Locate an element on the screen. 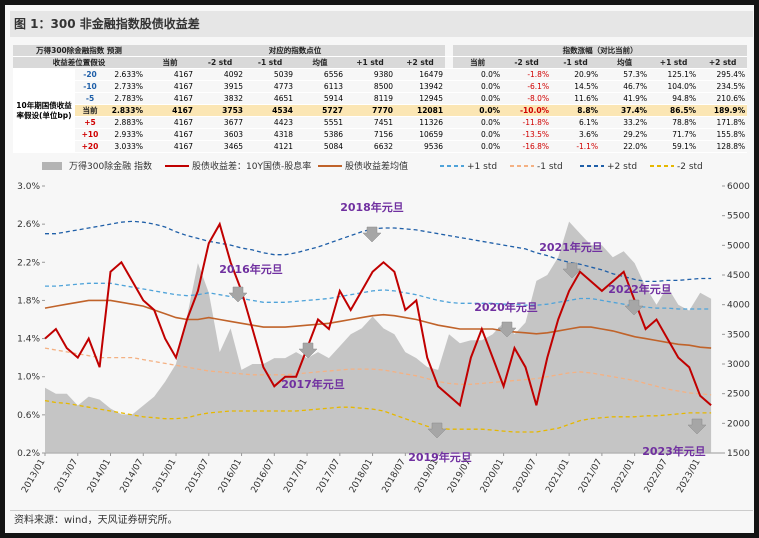  cell: 14.5% is located at coordinates (576, 86).